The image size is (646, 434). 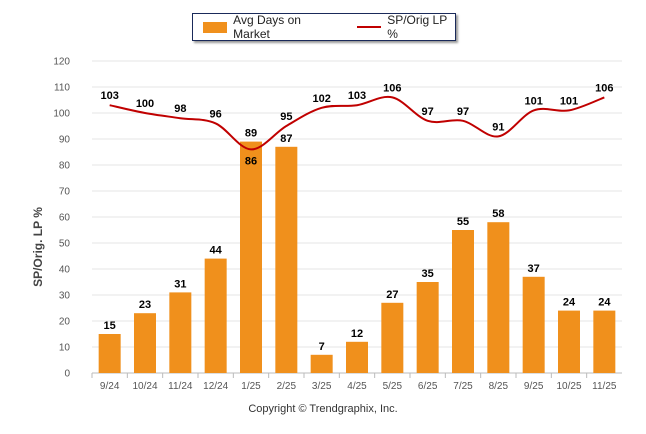 I want to click on x-tick-label: 2/25, so click(x=287, y=386).